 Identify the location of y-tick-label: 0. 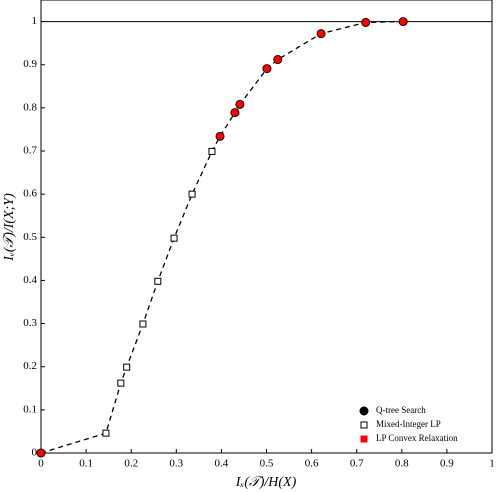
(35, 453).